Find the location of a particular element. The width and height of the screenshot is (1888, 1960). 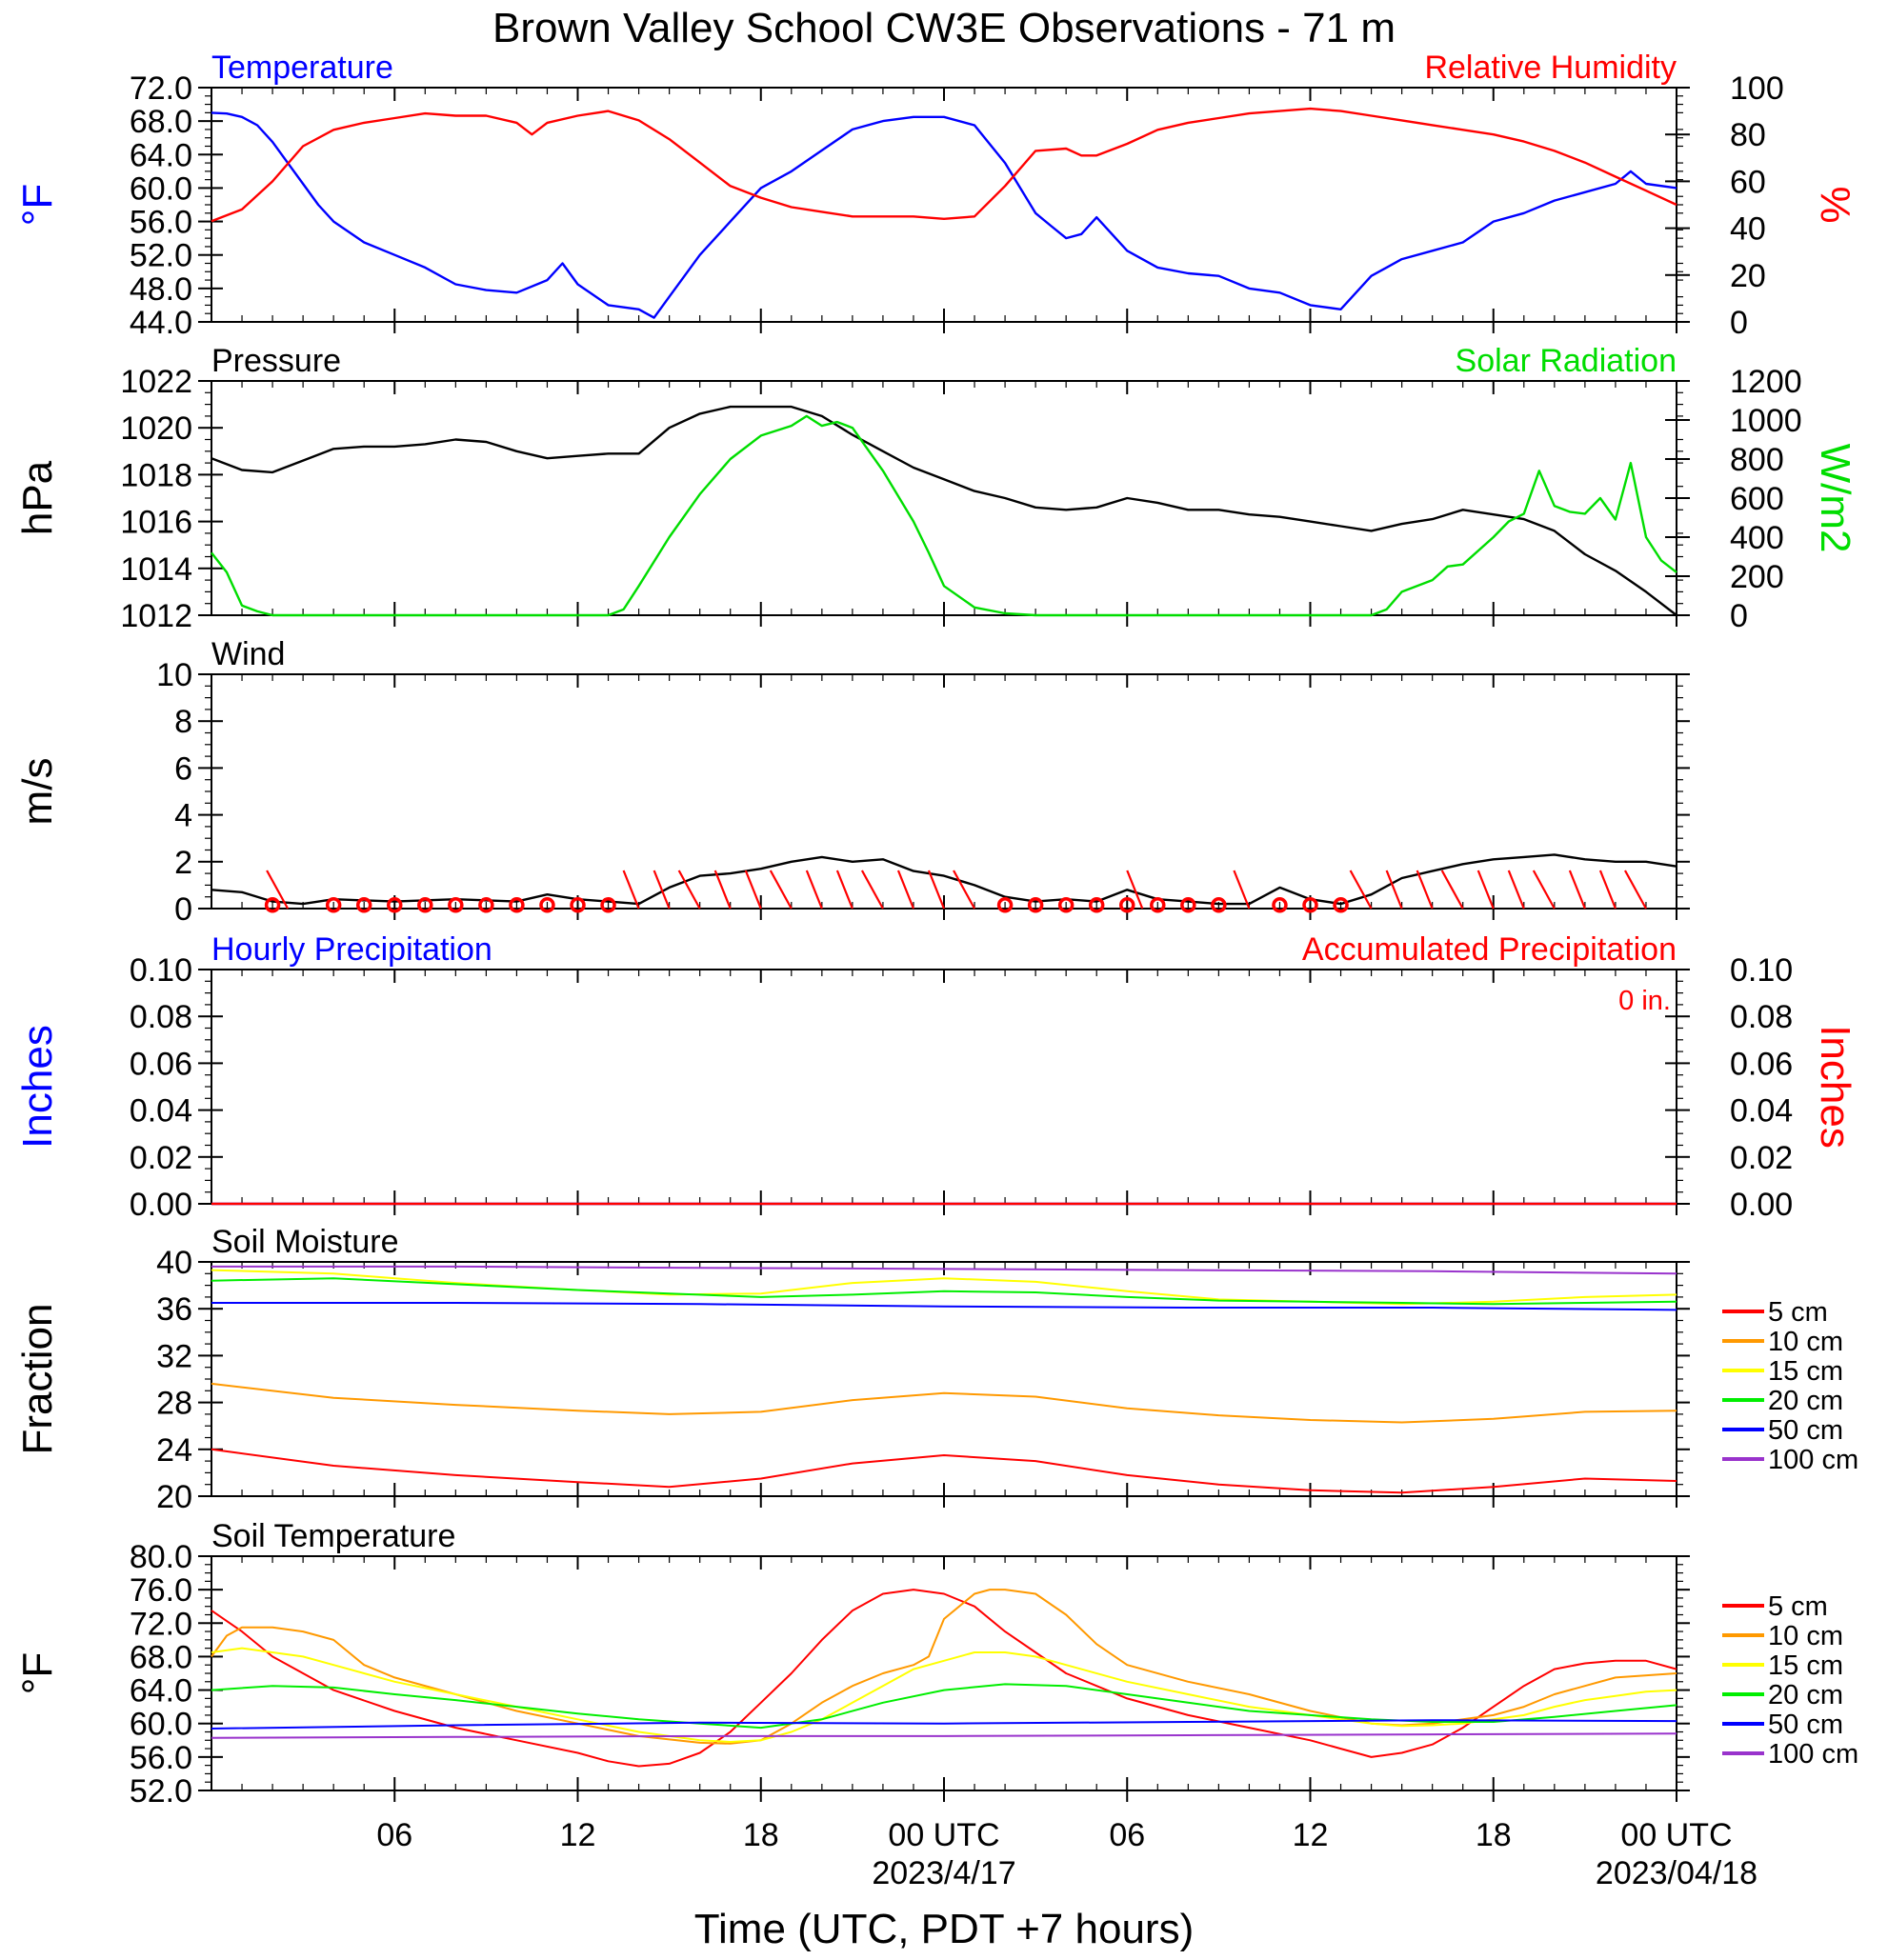

y-tick-label-right: 0.06 is located at coordinates (1761, 1064).